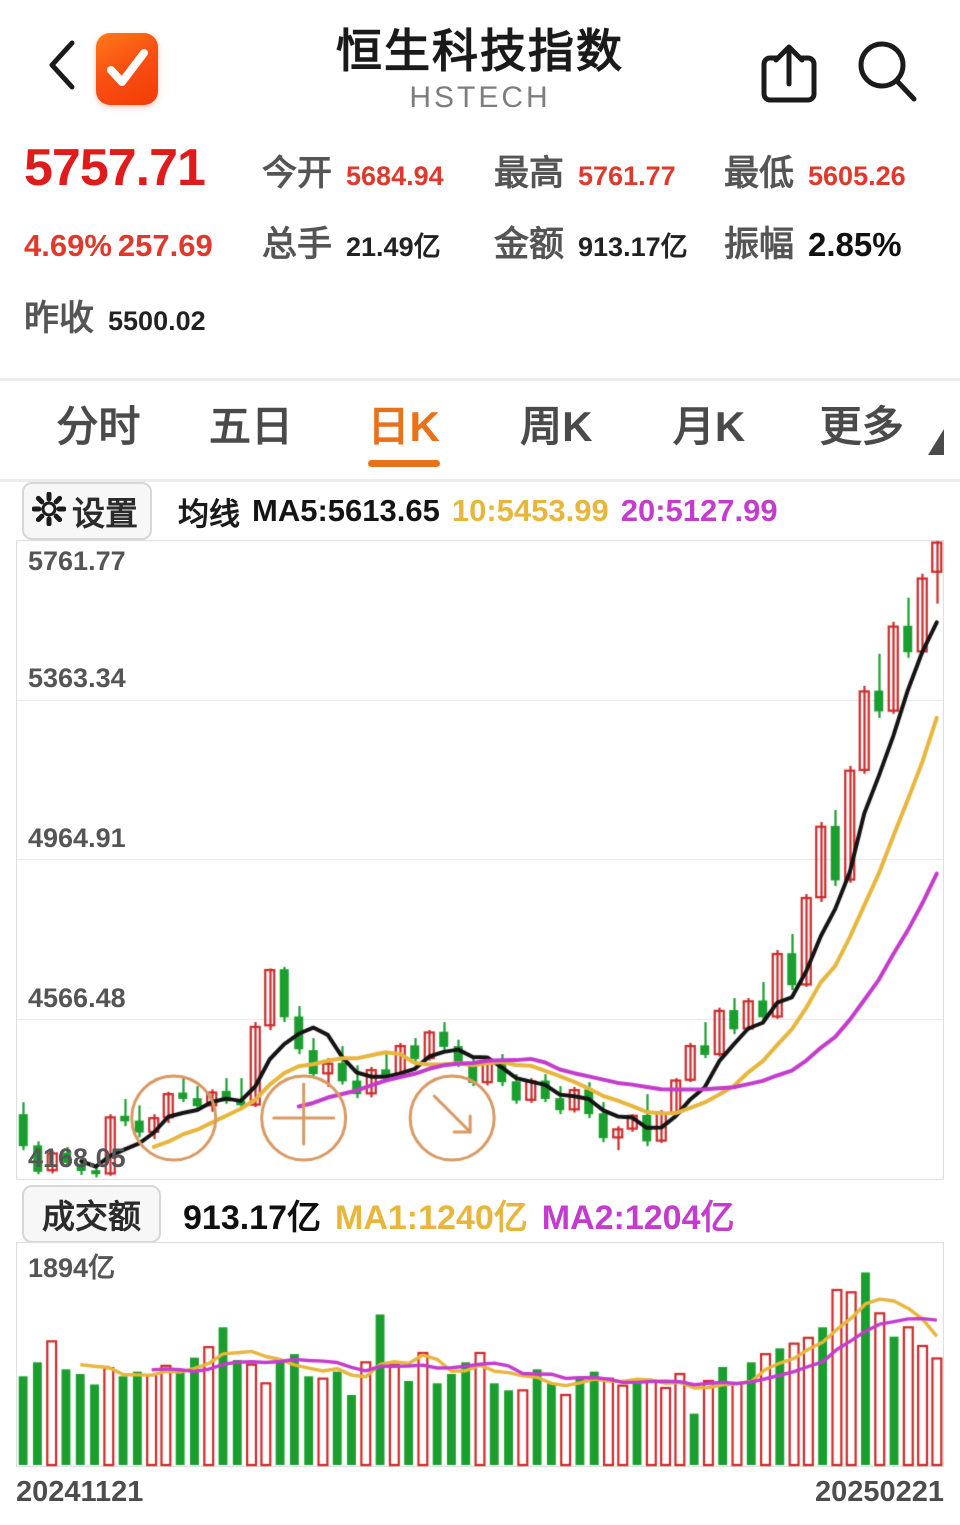  I want to click on volume-legend-row: 成交额 913.17亿 MA1:1240亿 MA2:1204亿, so click(480, 1214).